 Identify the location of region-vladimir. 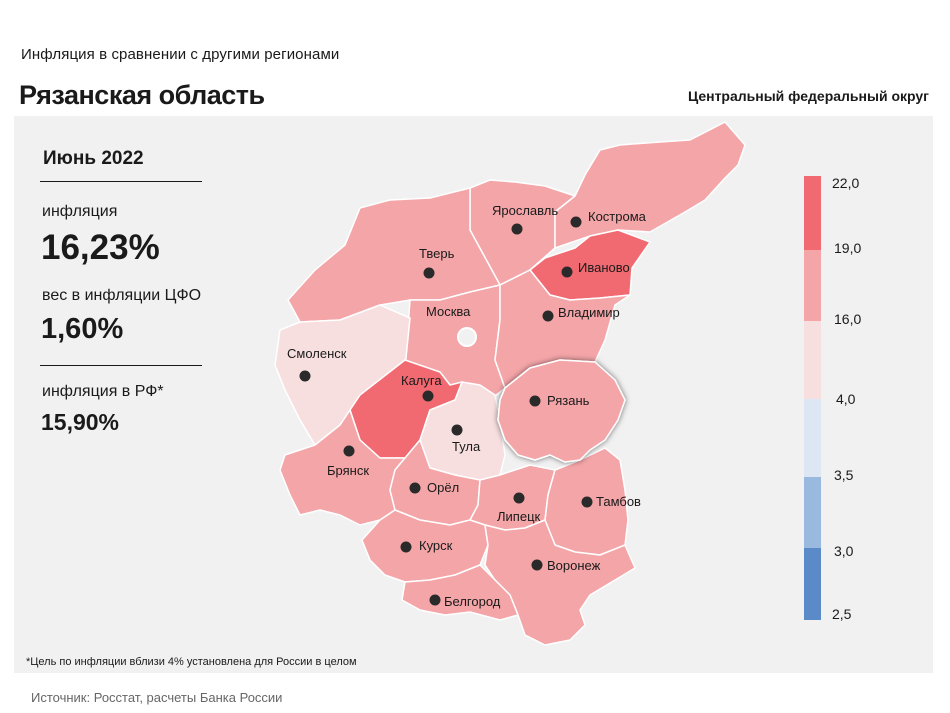
(562, 329).